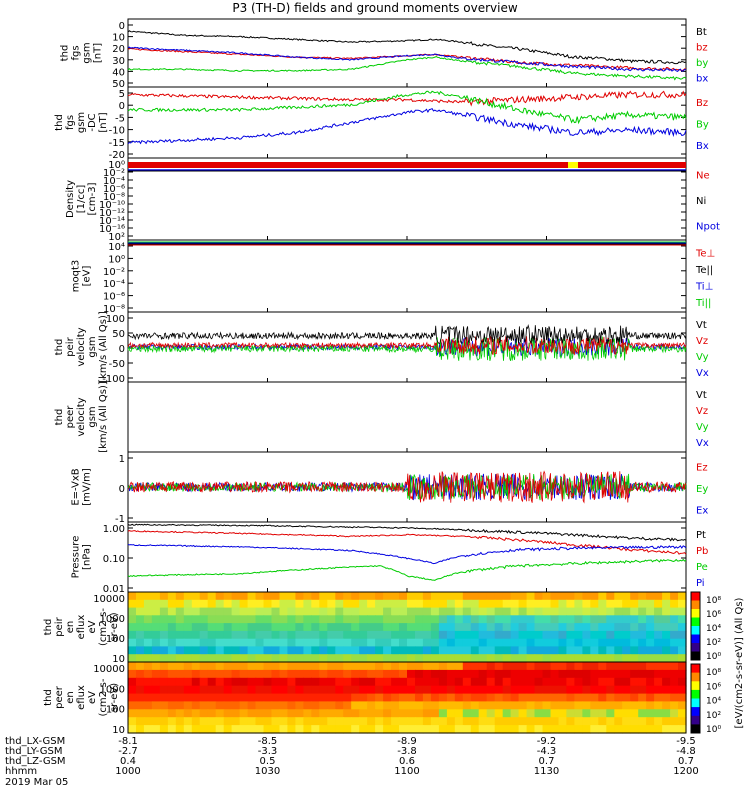 The image size is (750, 800). I want to click on ytick-label: 10⁴, so click(116, 247).